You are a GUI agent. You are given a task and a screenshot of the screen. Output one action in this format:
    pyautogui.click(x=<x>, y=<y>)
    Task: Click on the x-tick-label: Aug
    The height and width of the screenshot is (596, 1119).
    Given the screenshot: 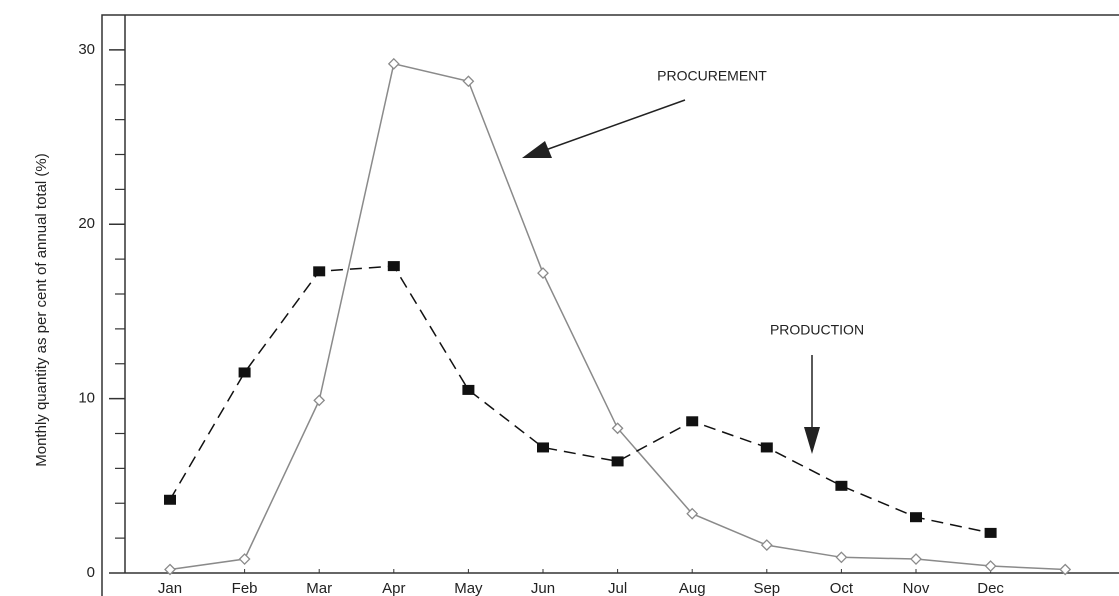 What is the action you would take?
    pyautogui.click(x=692, y=588)
    